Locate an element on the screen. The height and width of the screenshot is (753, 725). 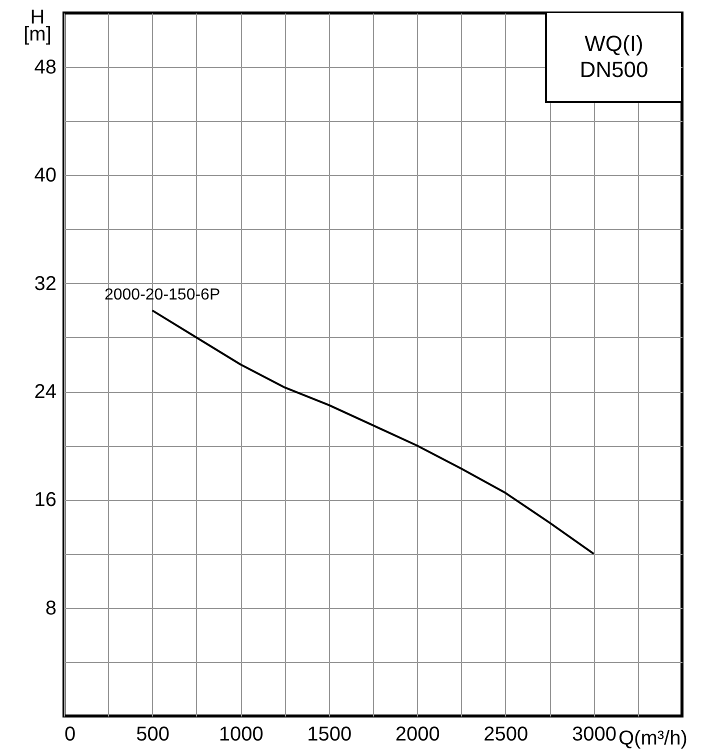
x-axis-title: Q(m³/h) is located at coordinates (653, 739).